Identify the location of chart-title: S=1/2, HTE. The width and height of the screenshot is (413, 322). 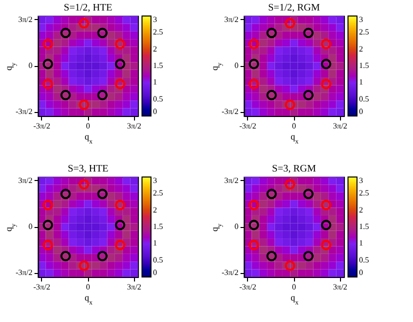
(88, 8).